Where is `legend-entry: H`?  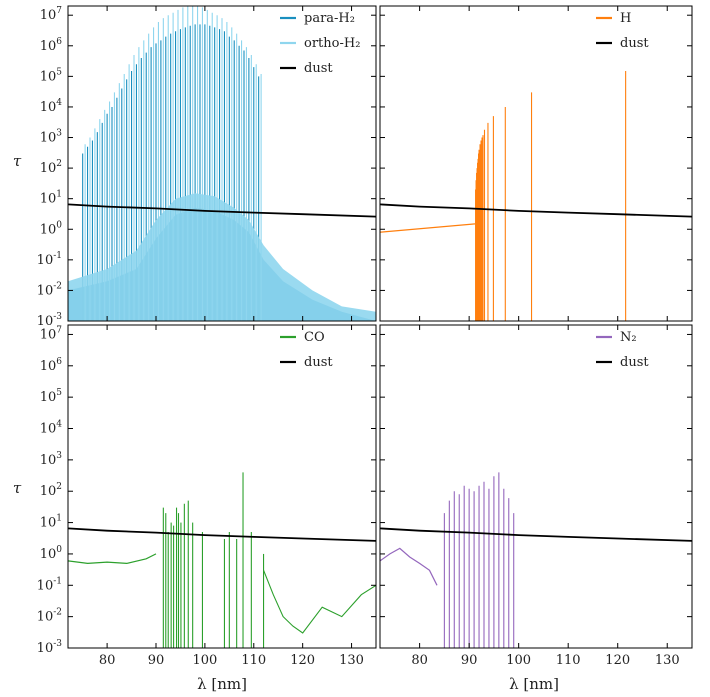
legend-entry: H is located at coordinates (625, 18).